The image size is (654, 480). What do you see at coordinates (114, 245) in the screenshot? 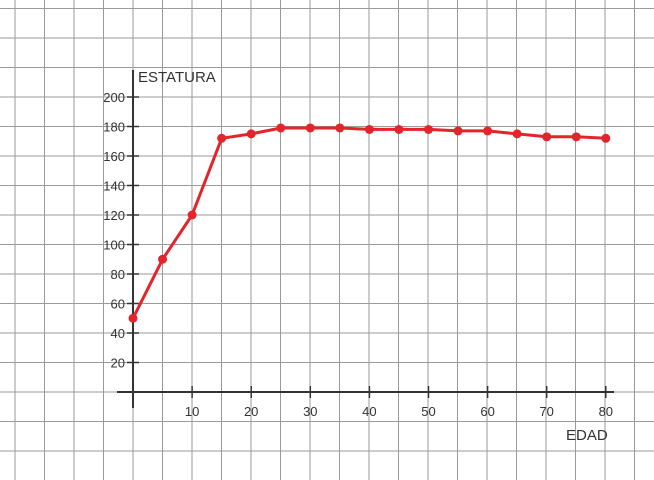
I see `y-tick-label: 100` at bounding box center [114, 245].